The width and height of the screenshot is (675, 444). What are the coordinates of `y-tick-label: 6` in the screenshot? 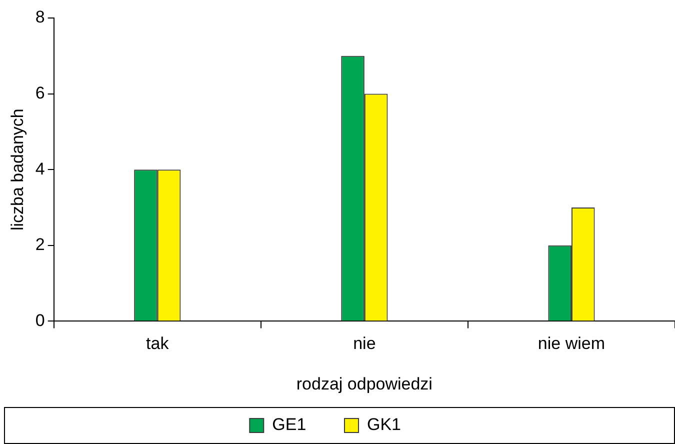 It's located at (40, 92).